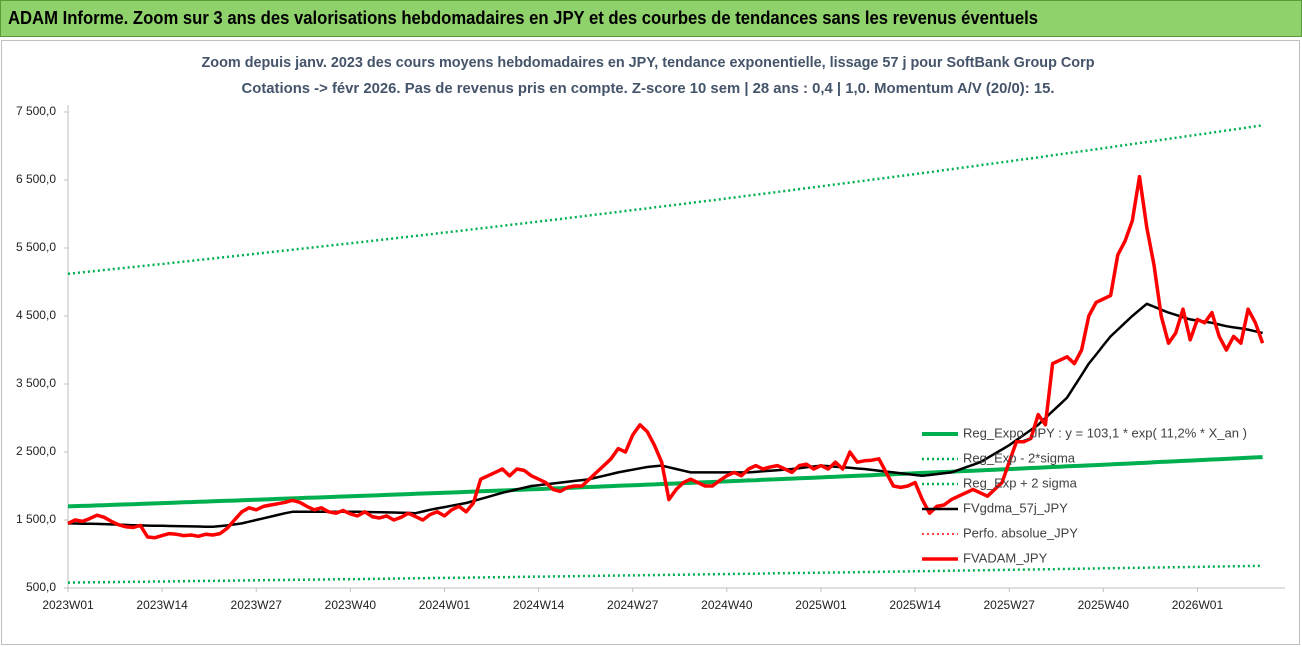 Image resolution: width=1302 pixels, height=647 pixels. What do you see at coordinates (36, 247) in the screenshot?
I see `y-tick-label: 5 500,0` at bounding box center [36, 247].